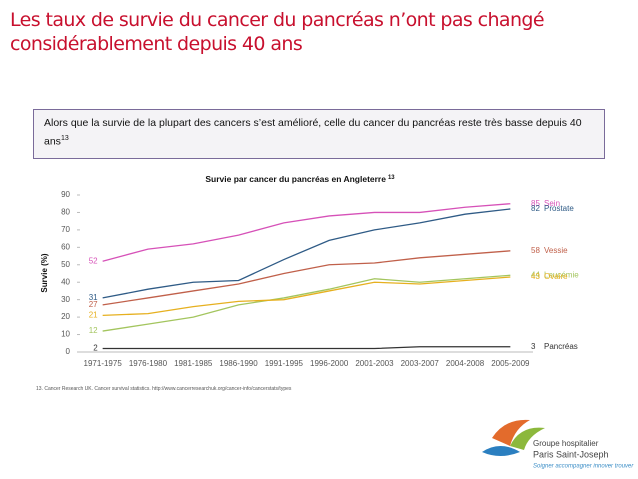  What do you see at coordinates (193, 363) in the screenshot?
I see `x-tick-label: 1981-1985` at bounding box center [193, 363].